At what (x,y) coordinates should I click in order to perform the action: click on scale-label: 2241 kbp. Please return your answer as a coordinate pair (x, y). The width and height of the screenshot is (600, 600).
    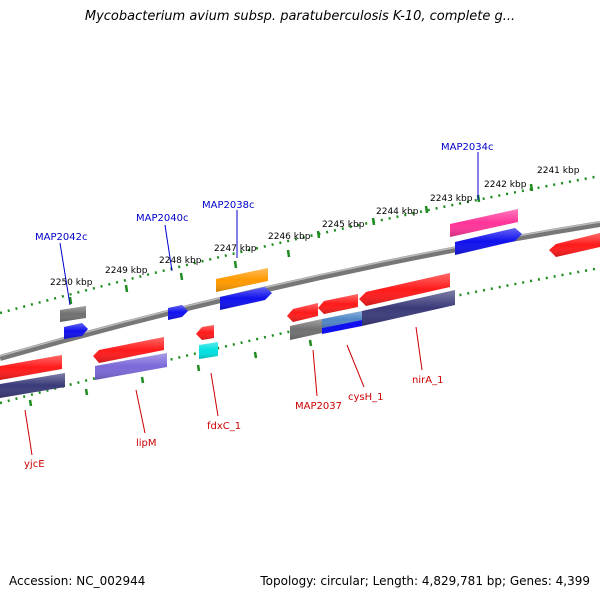
    Looking at the image, I should click on (558, 171).